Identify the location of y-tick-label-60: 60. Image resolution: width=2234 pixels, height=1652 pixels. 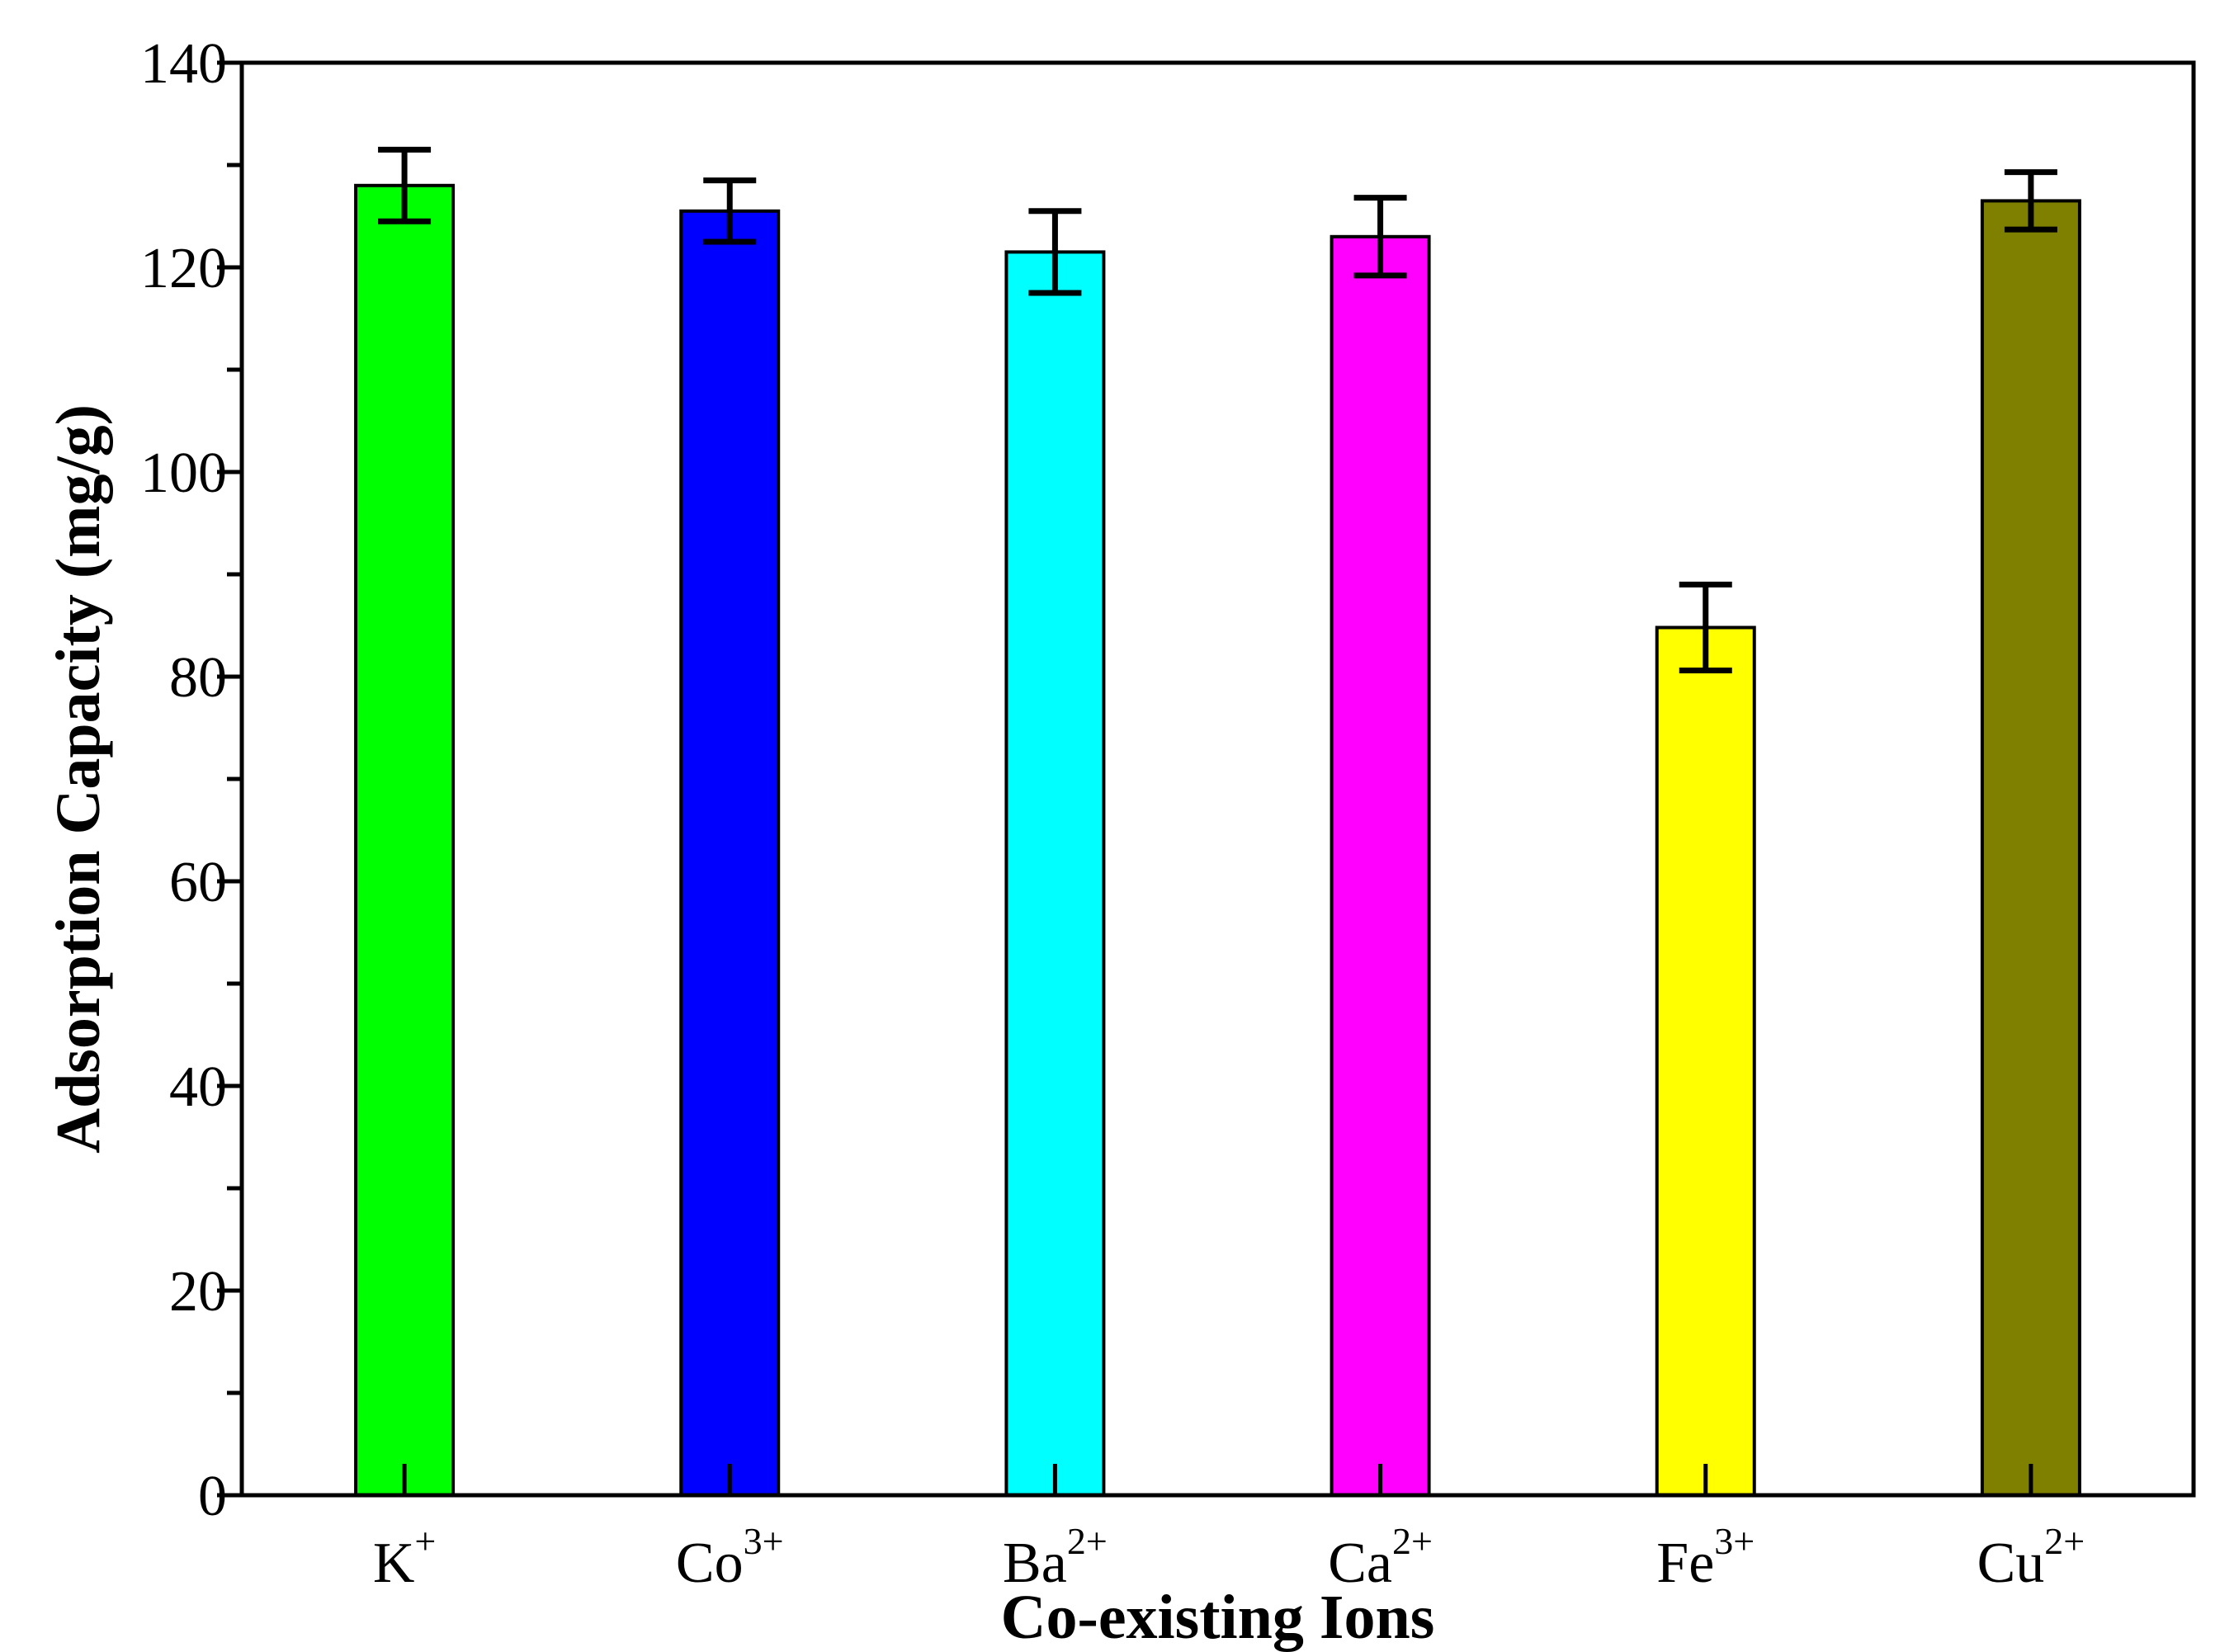
(198, 882).